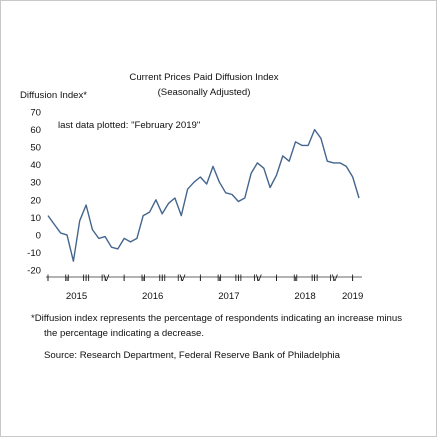 The height and width of the screenshot is (439, 439). Describe the element at coordinates (304, 296) in the screenshot. I see `x-year-label: 2018` at that location.